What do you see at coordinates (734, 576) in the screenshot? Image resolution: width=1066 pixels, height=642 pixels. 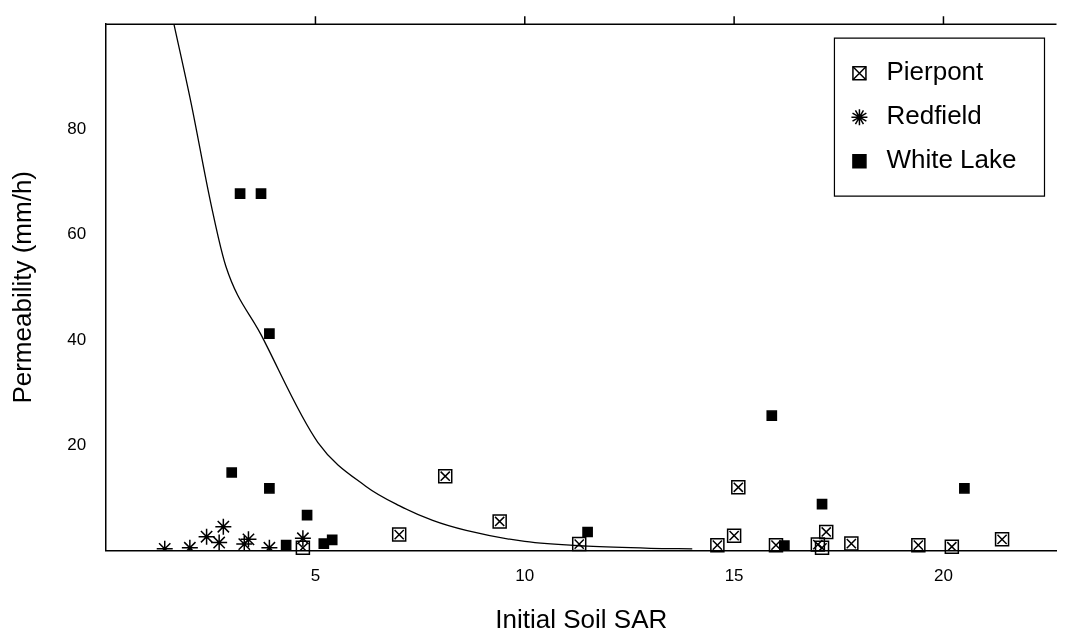 I see `x-tick-label: 15` at bounding box center [734, 576].